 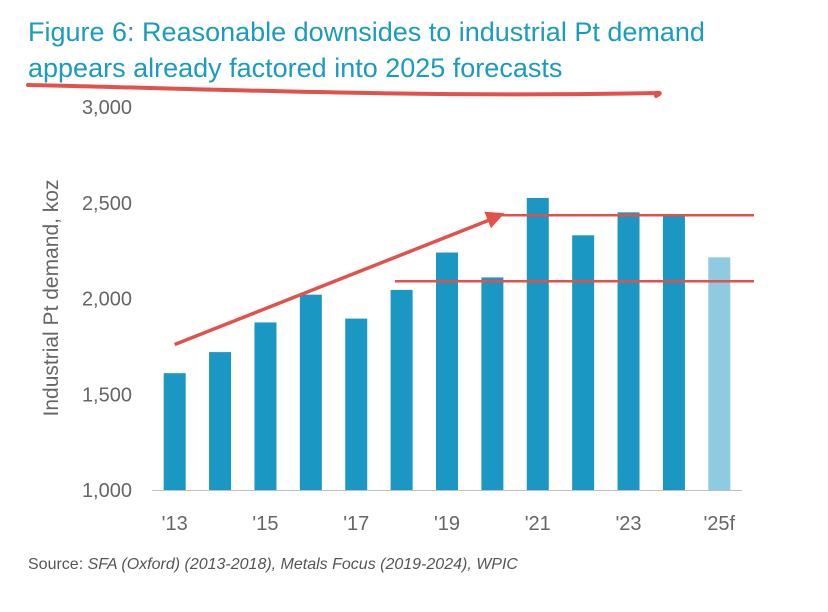 What do you see at coordinates (58, 564) in the screenshot?
I see `source-prefix: Source:` at bounding box center [58, 564].